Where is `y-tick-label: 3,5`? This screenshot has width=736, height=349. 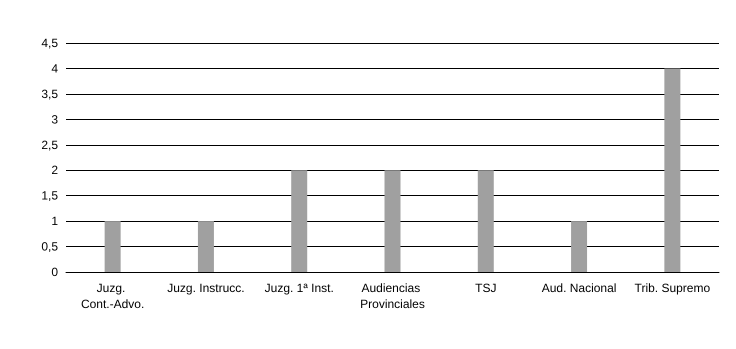
y-tick-label: 3,5 is located at coordinates (49, 93).